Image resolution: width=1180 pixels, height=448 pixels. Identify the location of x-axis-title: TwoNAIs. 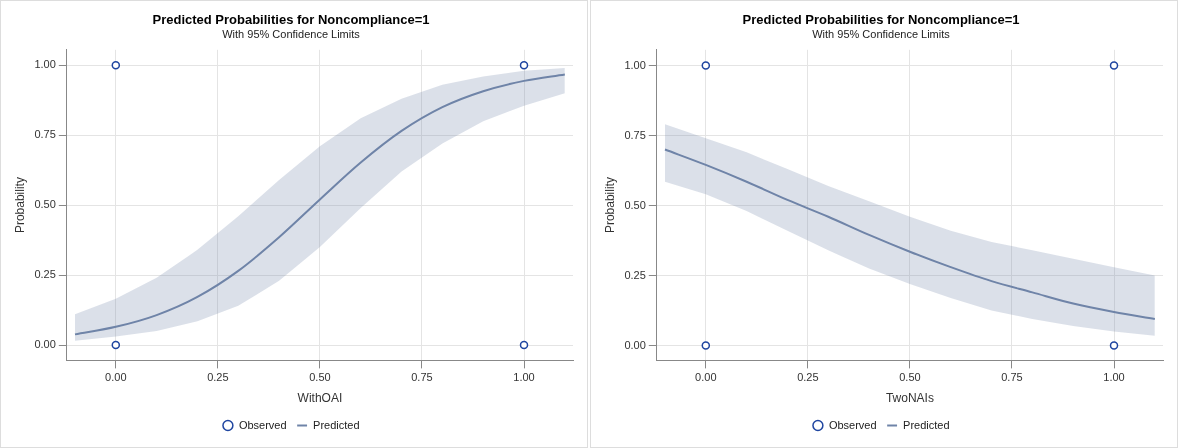
(909, 398).